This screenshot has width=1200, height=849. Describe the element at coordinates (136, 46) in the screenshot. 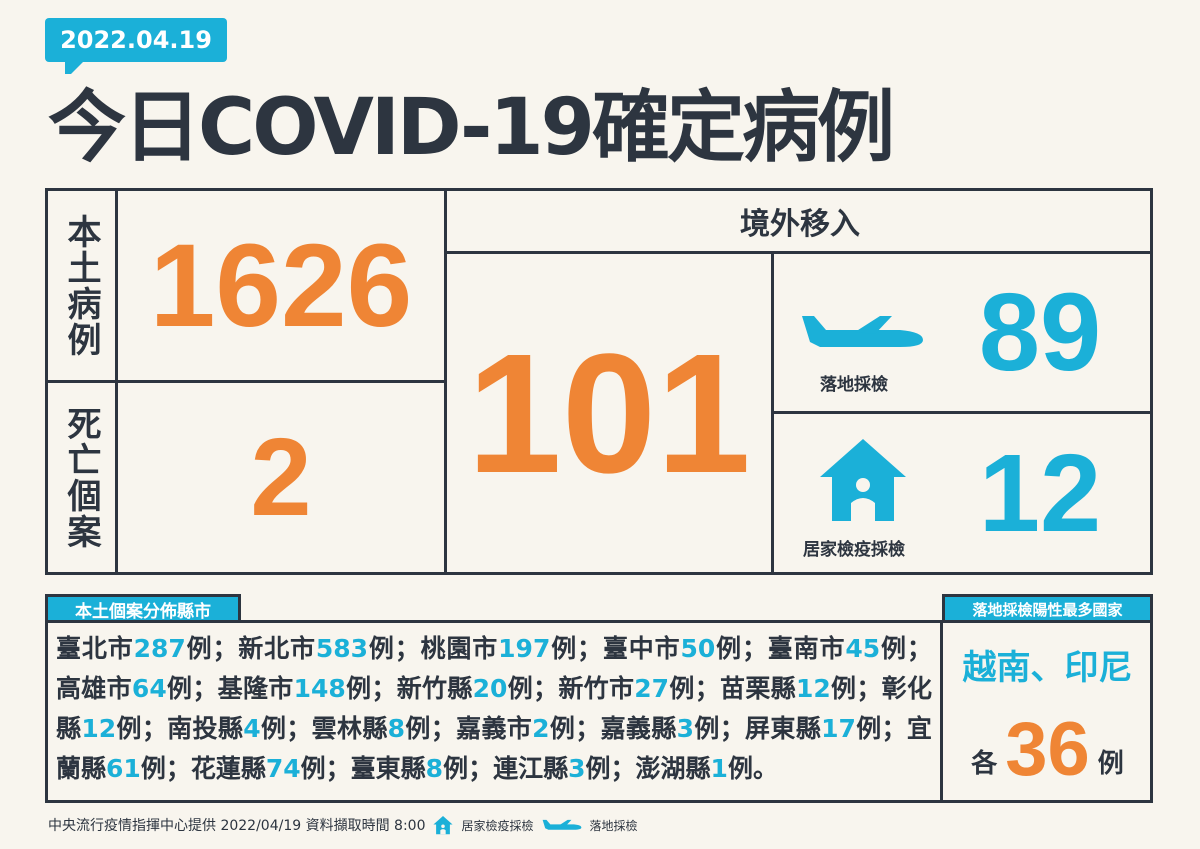

I see `date-badge: 2022.04.19` at that location.